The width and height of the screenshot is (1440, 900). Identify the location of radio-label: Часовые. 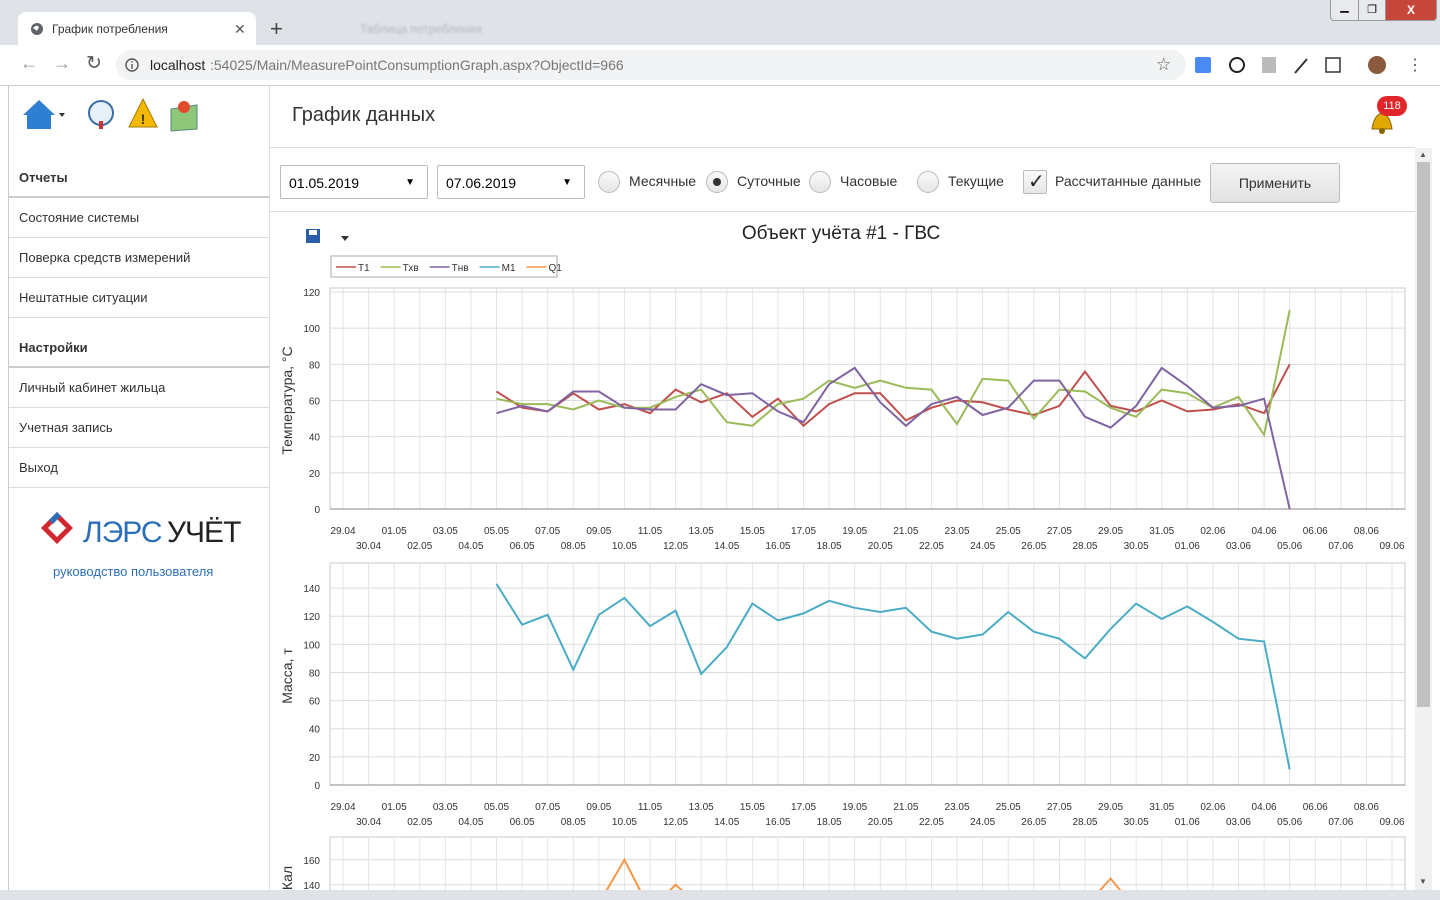
(869, 181).